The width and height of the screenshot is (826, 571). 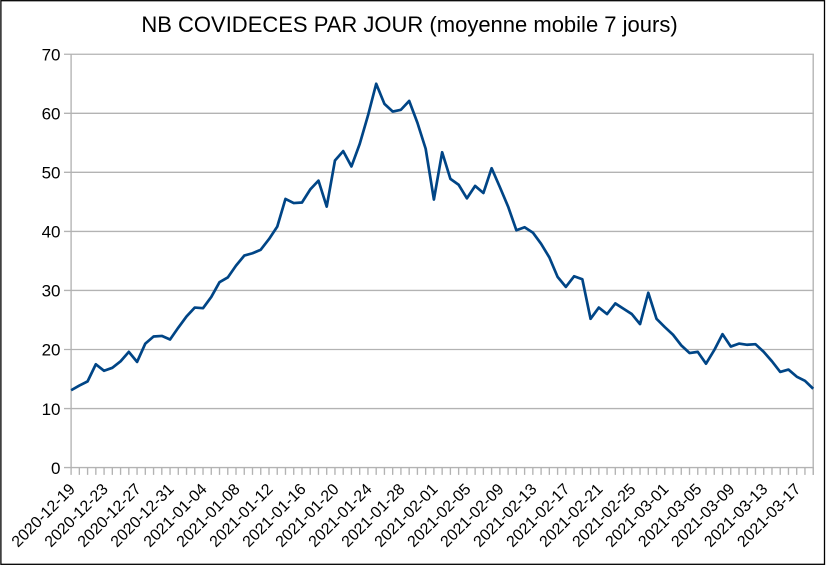 What do you see at coordinates (51, 173) in the screenshot?
I see `svg-text: 50` at bounding box center [51, 173].